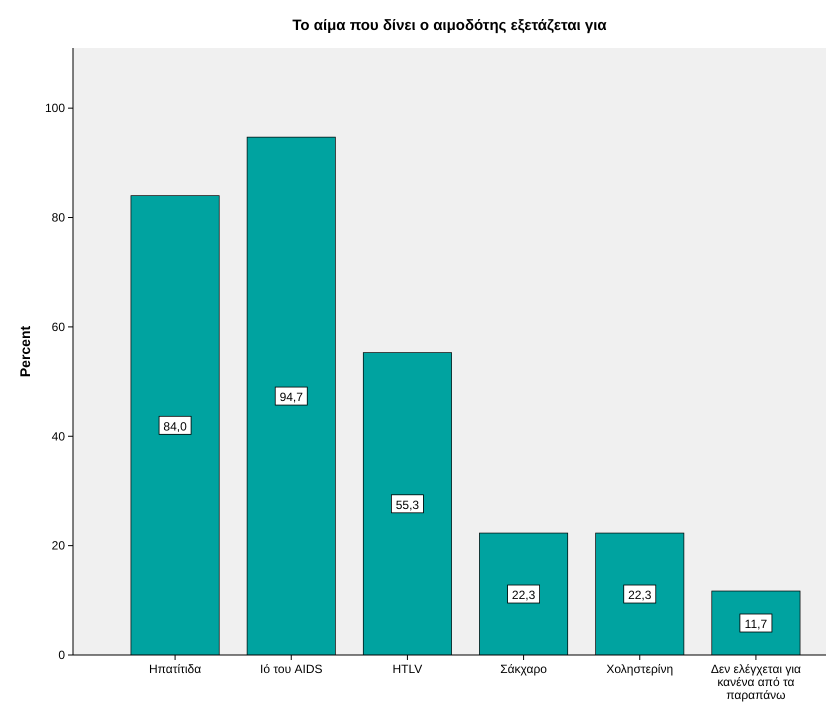 Image resolution: width=835 pixels, height=711 pixels. What do you see at coordinates (756, 624) in the screenshot?
I see `data-label: 11,7` at bounding box center [756, 624].